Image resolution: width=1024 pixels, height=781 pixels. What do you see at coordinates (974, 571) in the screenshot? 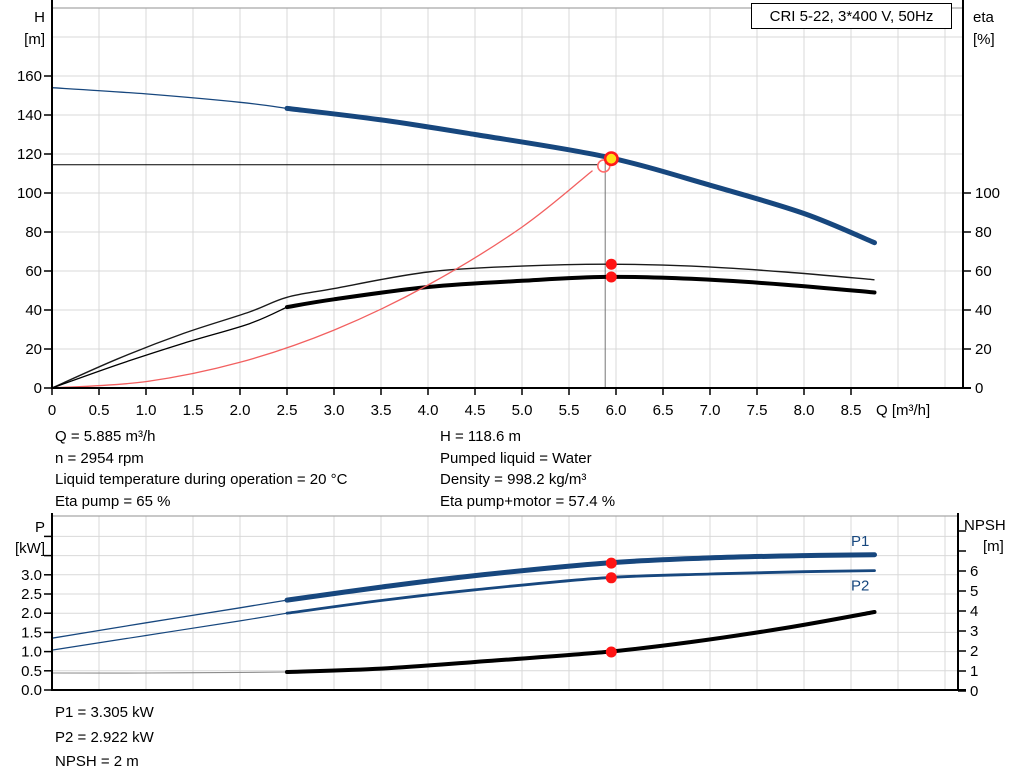
I see `axis-text: 6` at bounding box center [974, 571].